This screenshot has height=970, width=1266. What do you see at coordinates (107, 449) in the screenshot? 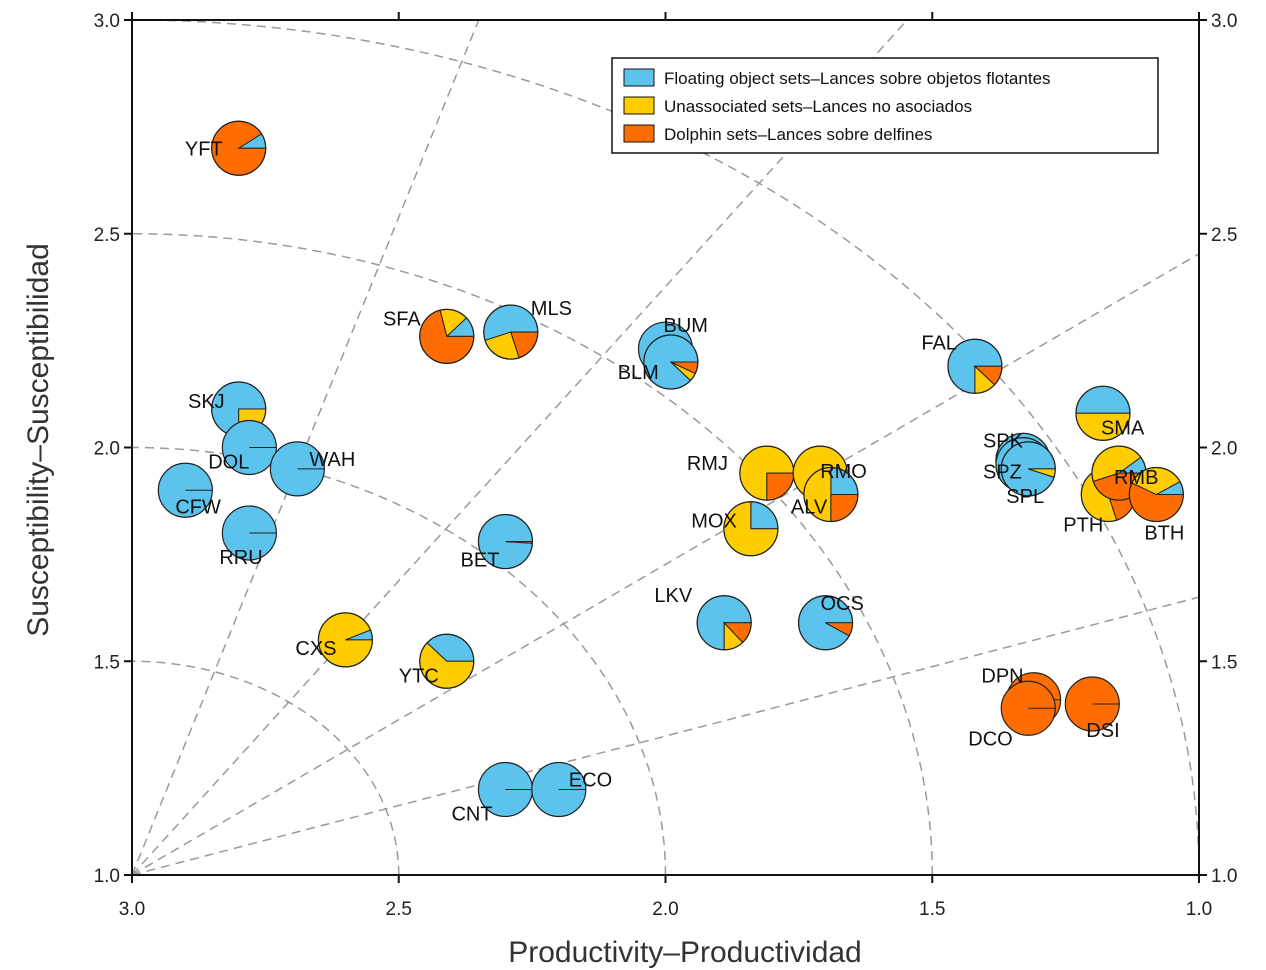
I see `y-tick-label-left: 2.0` at bounding box center [107, 449].